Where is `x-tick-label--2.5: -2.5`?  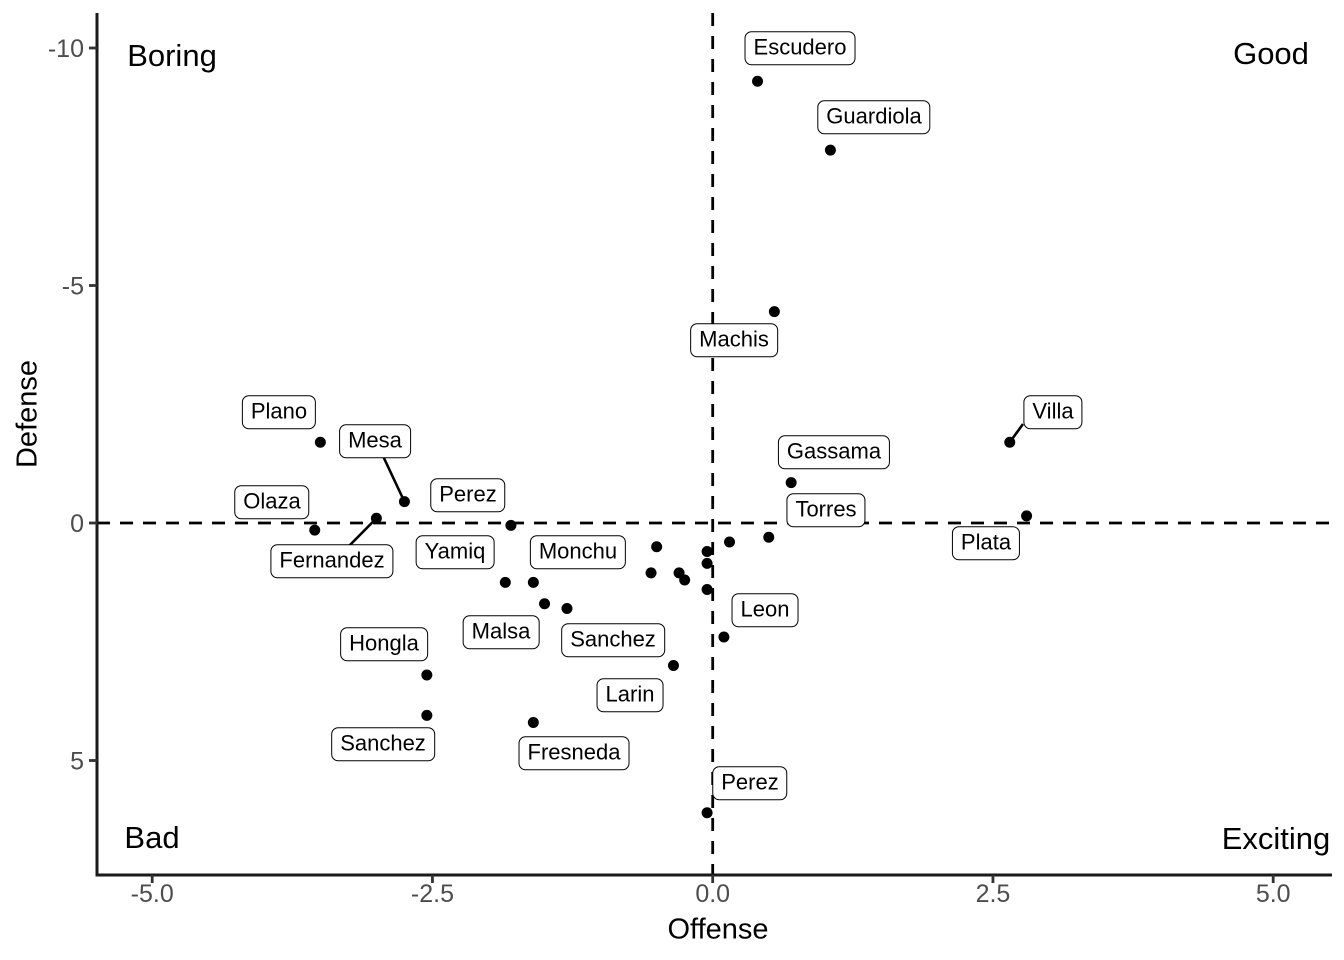
x-tick-label--2.5: -2.5 is located at coordinates (432, 894).